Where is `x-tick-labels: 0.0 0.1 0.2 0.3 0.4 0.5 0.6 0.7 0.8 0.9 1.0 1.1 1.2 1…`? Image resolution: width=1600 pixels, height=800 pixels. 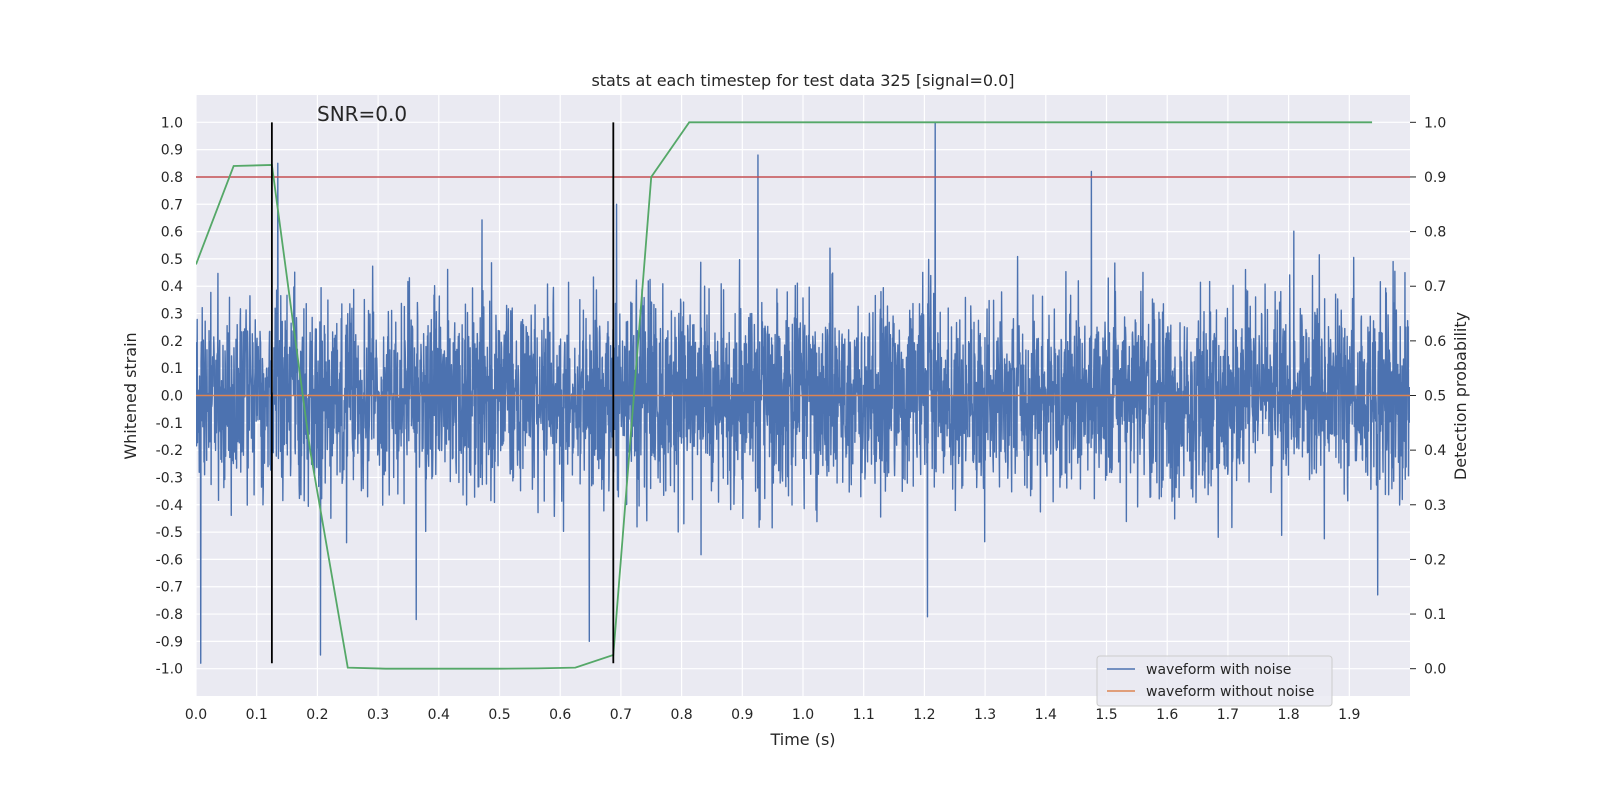 x-tick-labels: 0.0 0.1 0.2 0.3 0.4 0.5 0.6 0.7 0.8 0.9 1.0 1.1 1.2 1… is located at coordinates (773, 715).